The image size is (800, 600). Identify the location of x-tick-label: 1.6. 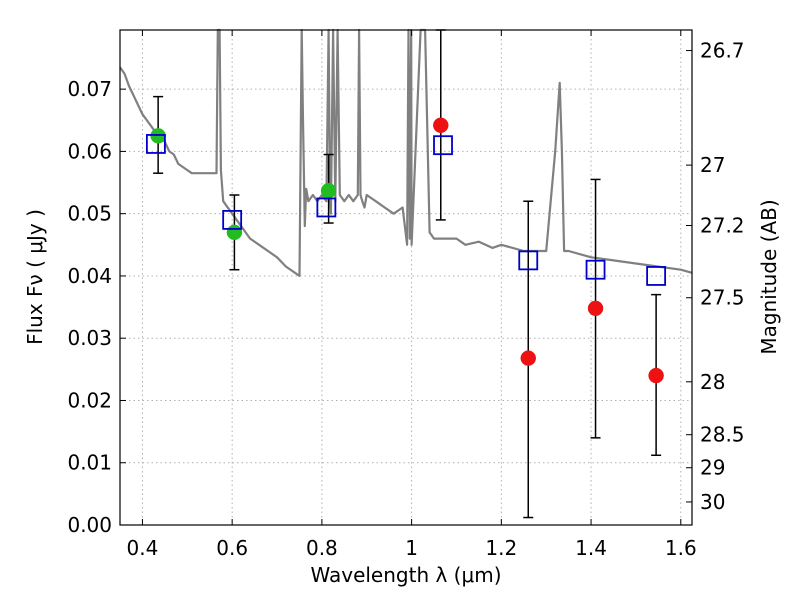
(681, 548).